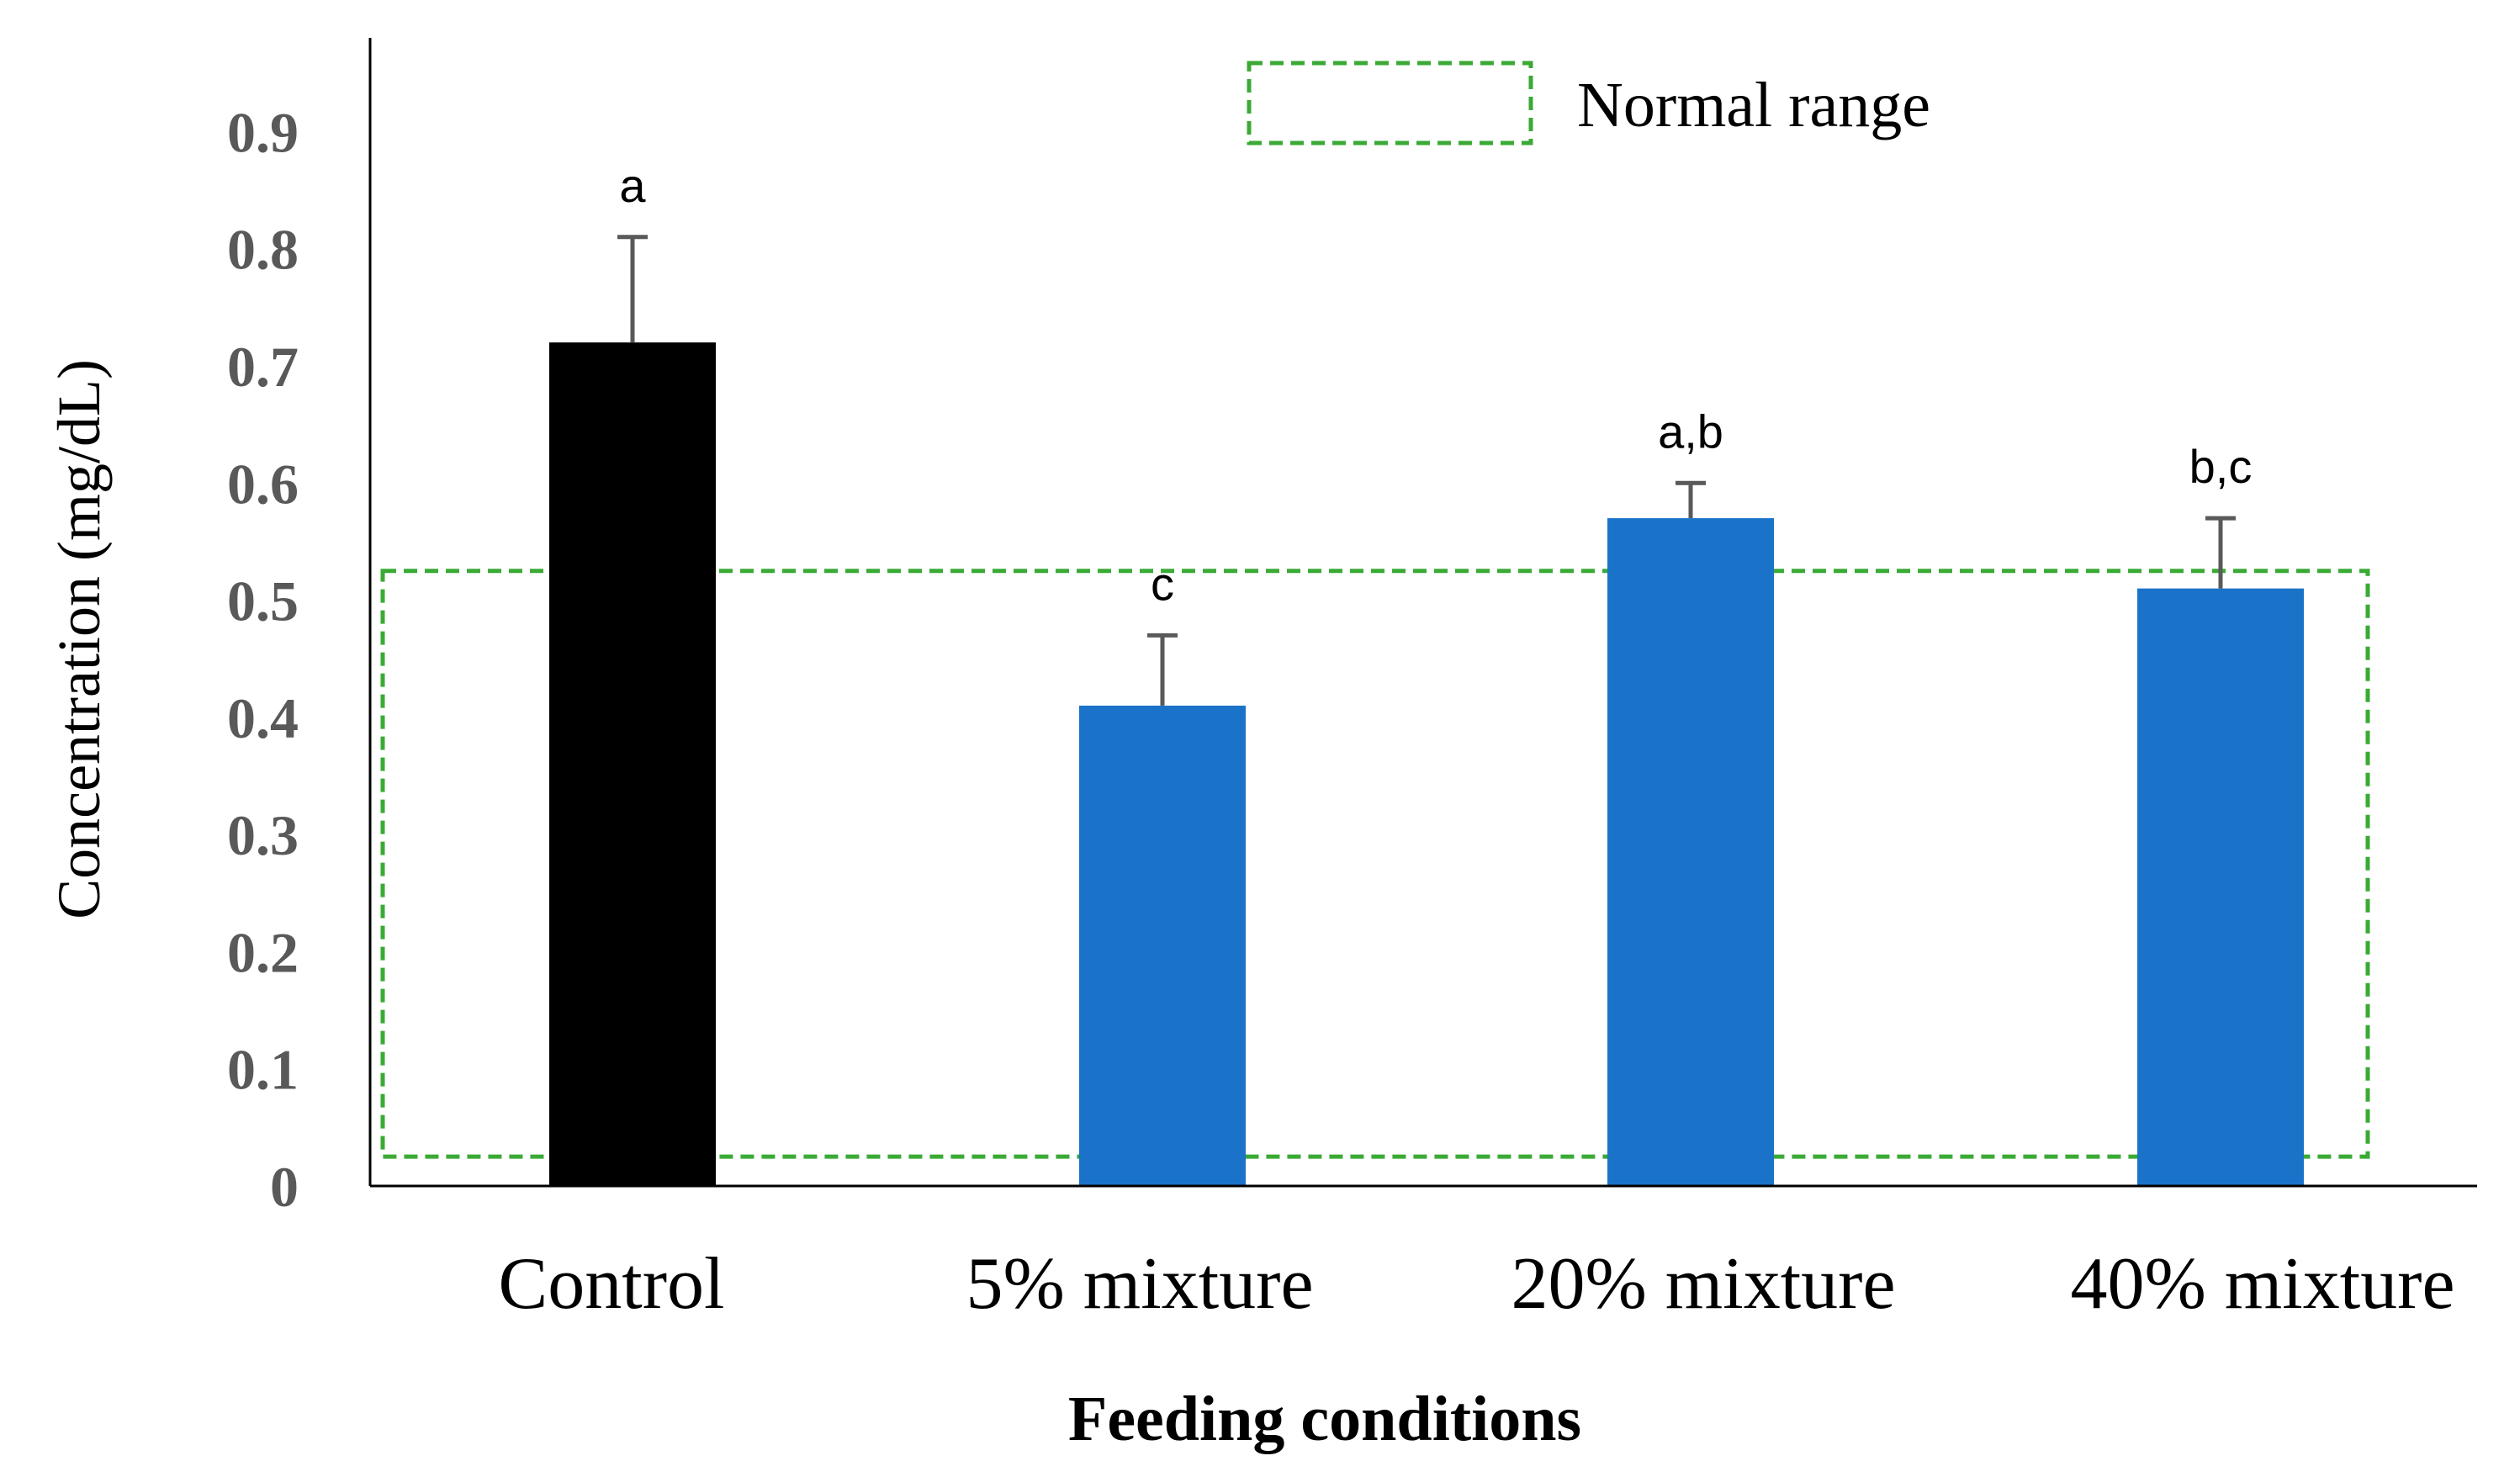 Image resolution: width=2520 pixels, height=1477 pixels. What do you see at coordinates (2262, 1284) in the screenshot?
I see `x-category-label: 40% mixture` at bounding box center [2262, 1284].